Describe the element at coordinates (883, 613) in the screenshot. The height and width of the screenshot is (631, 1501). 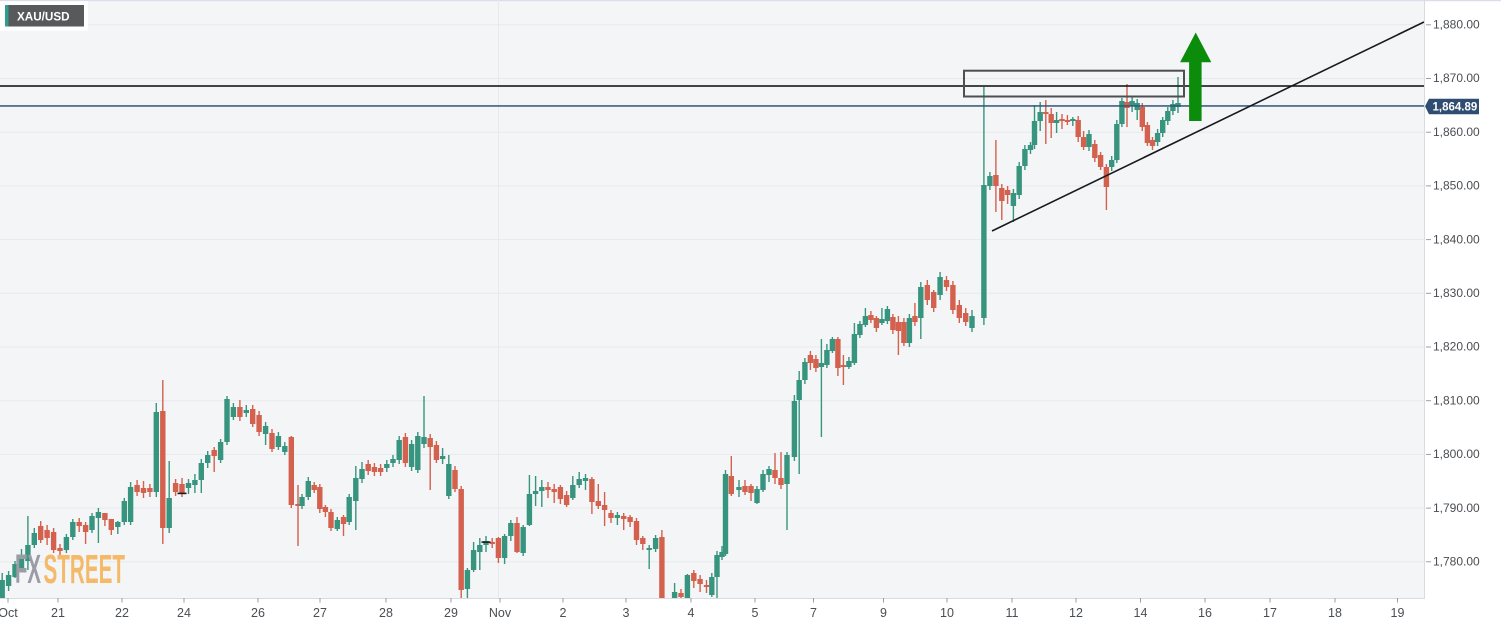
I see `svg-text: 9` at that location.